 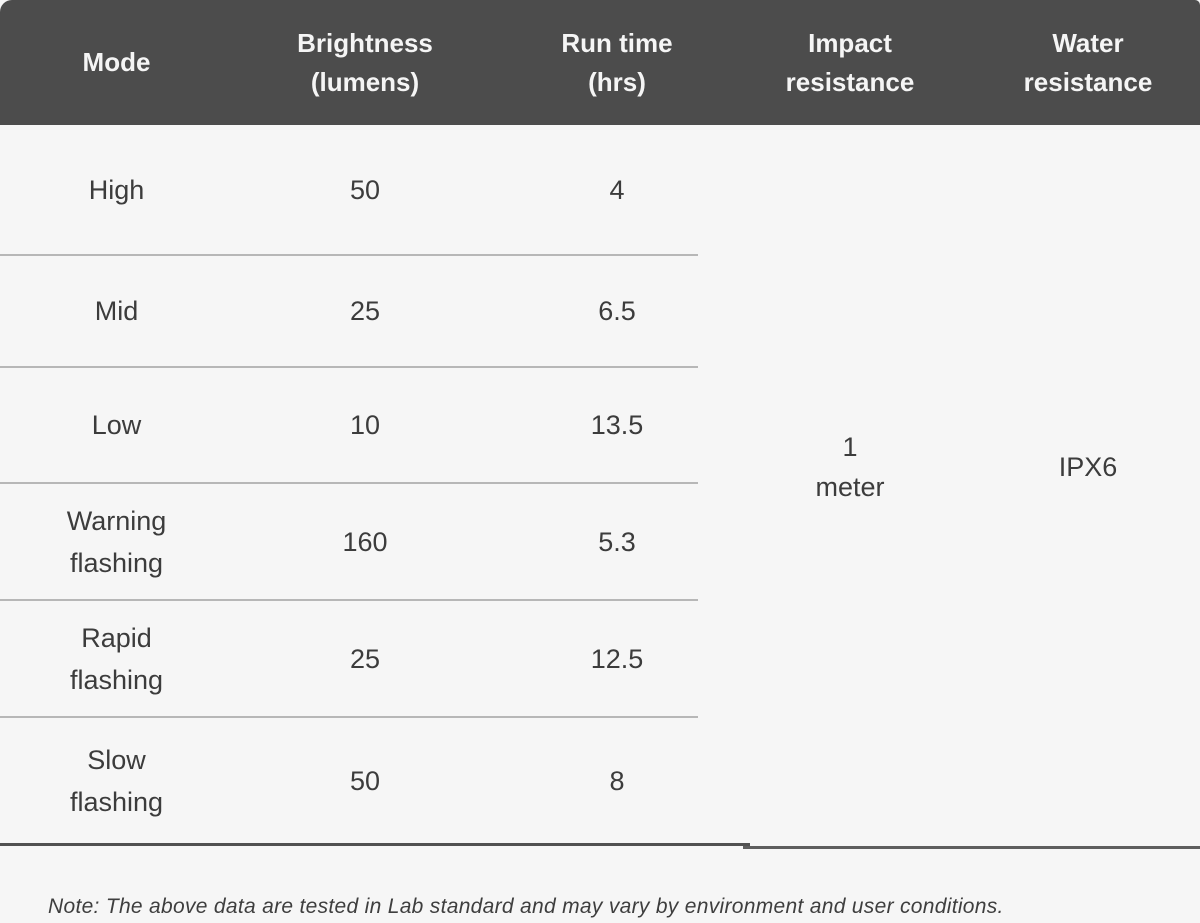 I want to click on cell-run-time: 4, so click(x=617, y=190).